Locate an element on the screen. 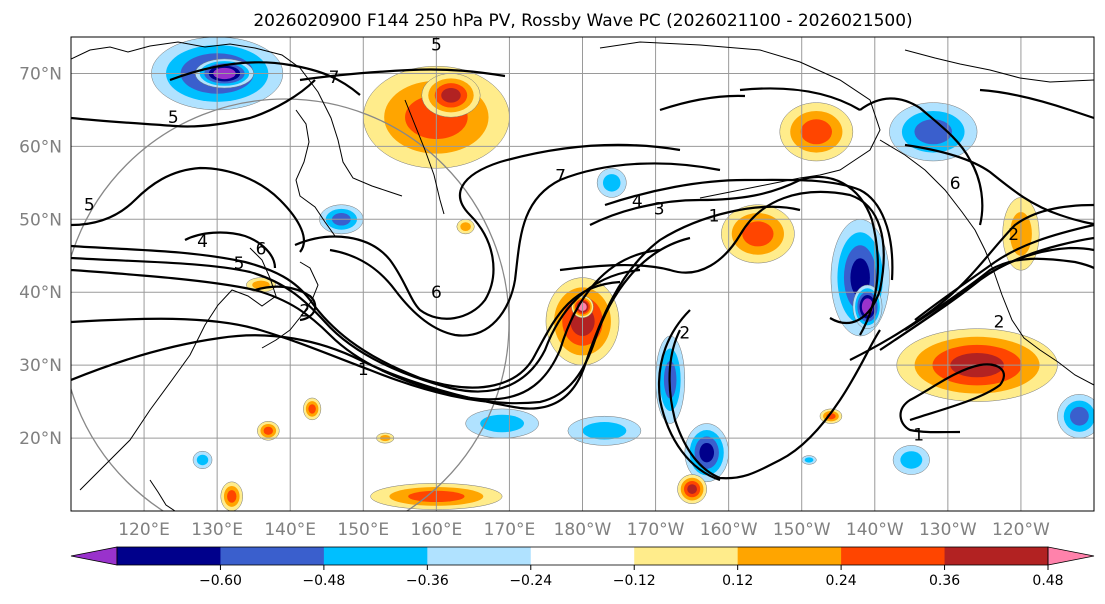 The image size is (1105, 604). lat-tick-label: 30°N is located at coordinates (40, 366).